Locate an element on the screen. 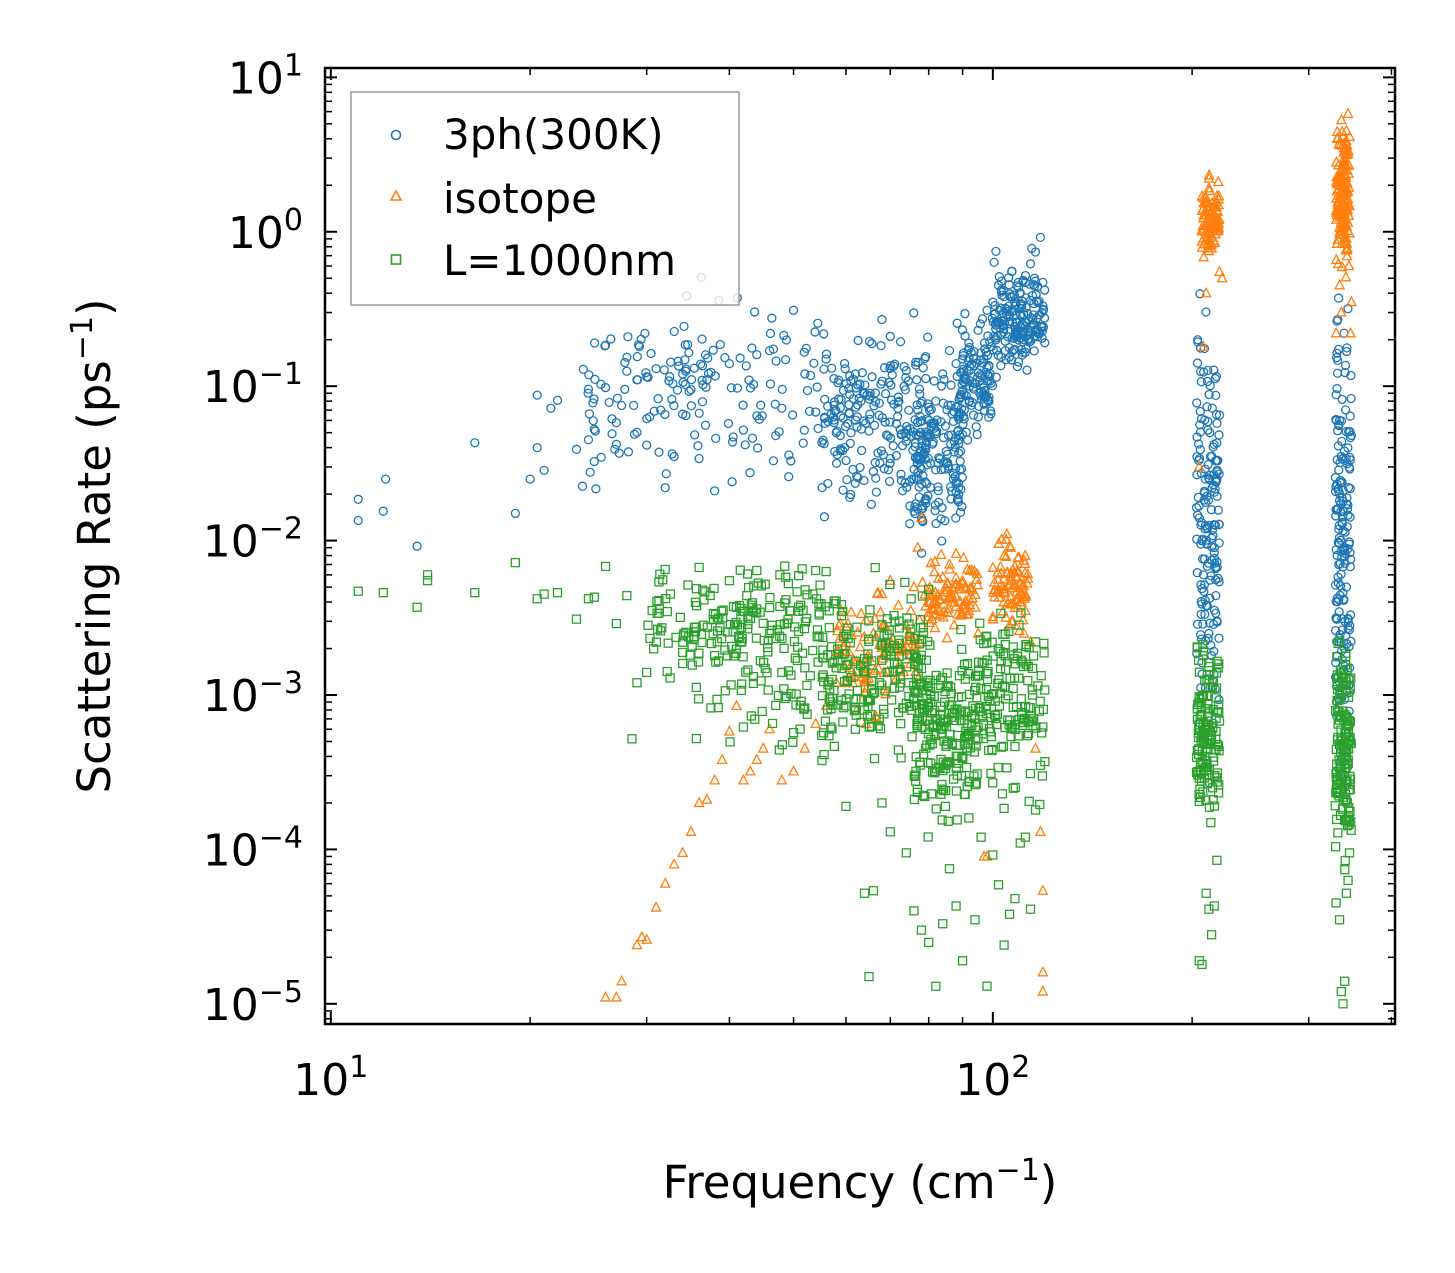  legend-marker-3ph is located at coordinates (396, 135).